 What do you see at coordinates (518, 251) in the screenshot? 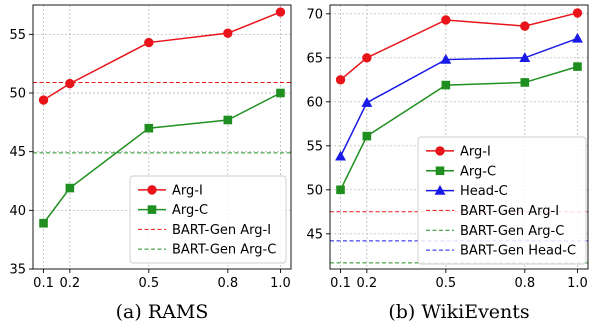
I see `legend-label: BART-Gen Head-C` at bounding box center [518, 251].